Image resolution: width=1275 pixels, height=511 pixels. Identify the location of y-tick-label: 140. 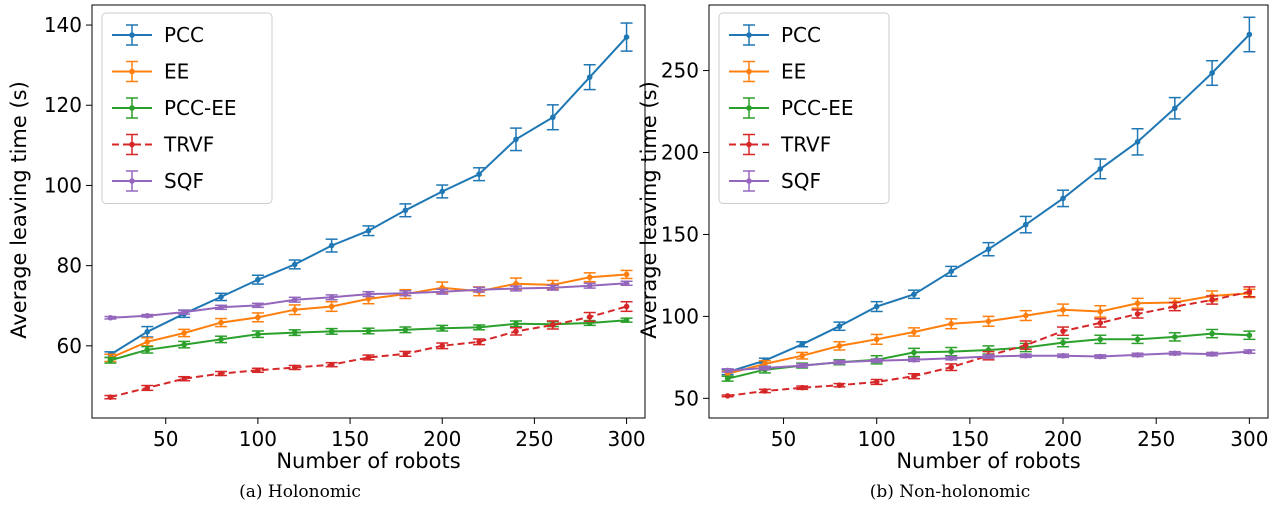
(63, 25).